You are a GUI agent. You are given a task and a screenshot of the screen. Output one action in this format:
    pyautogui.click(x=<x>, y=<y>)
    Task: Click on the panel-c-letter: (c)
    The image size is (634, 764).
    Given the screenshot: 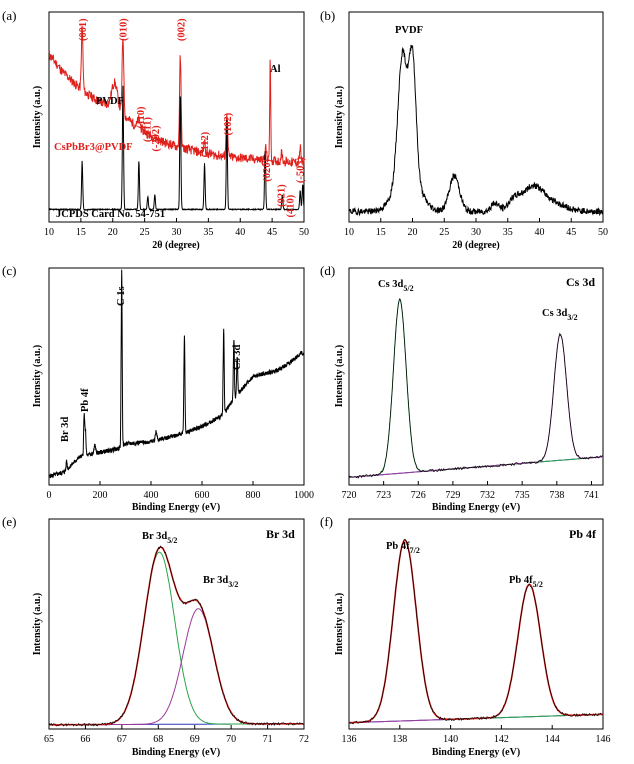 What is the action you would take?
    pyautogui.click(x=9, y=270)
    